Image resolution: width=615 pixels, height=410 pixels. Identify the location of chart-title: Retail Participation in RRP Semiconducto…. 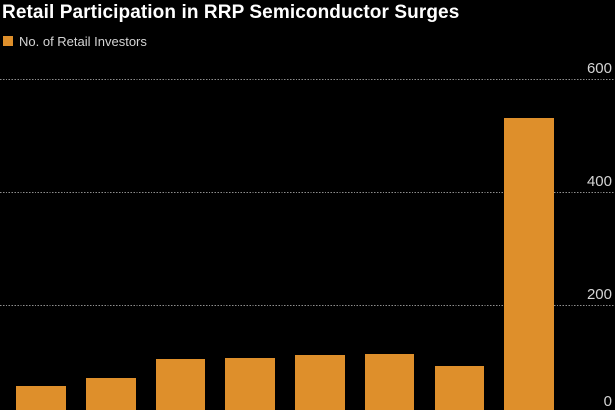
(231, 12).